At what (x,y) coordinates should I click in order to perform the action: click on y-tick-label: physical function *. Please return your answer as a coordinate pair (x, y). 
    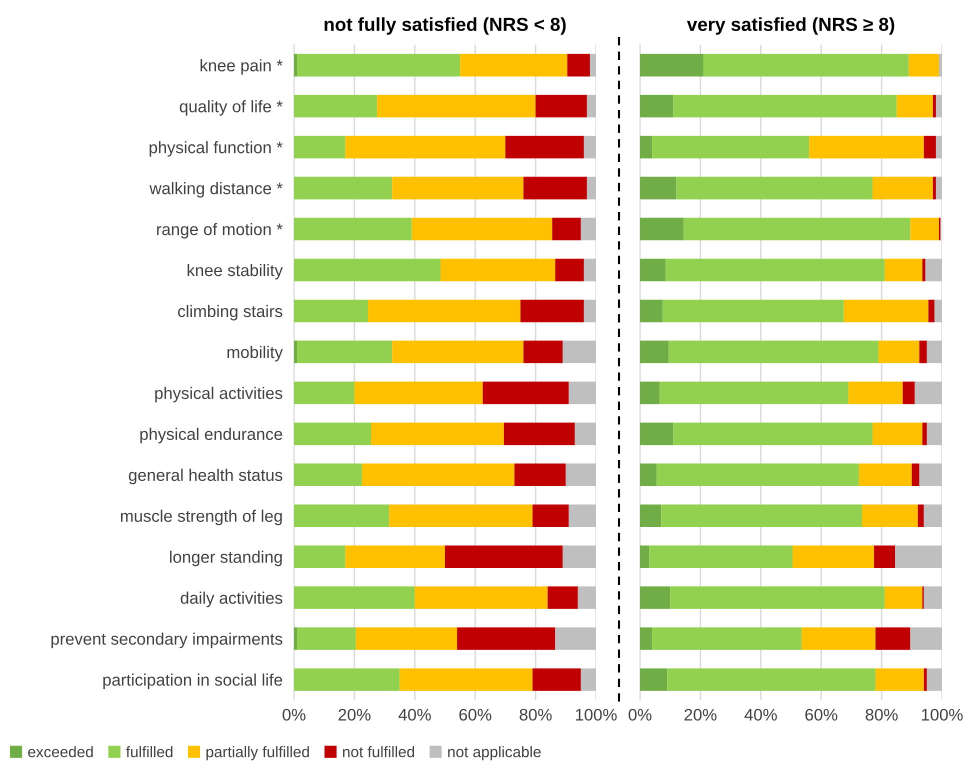
    Looking at the image, I should click on (216, 149).